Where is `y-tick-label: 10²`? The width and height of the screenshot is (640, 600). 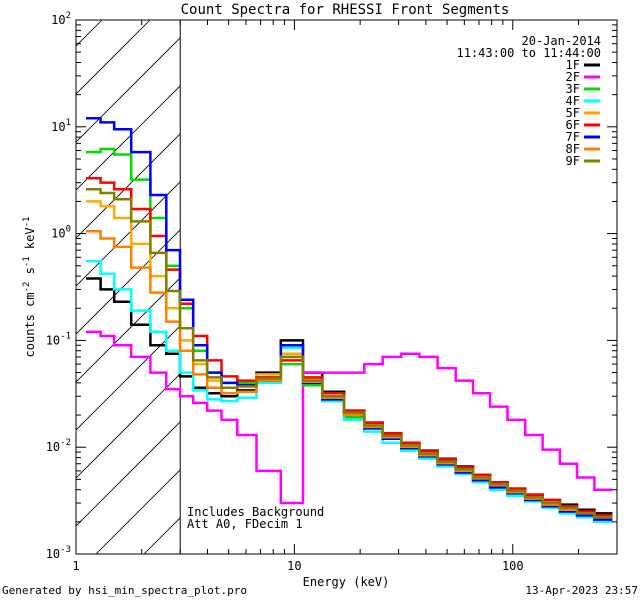
y-tick-label: 10² is located at coordinates (61, 19).